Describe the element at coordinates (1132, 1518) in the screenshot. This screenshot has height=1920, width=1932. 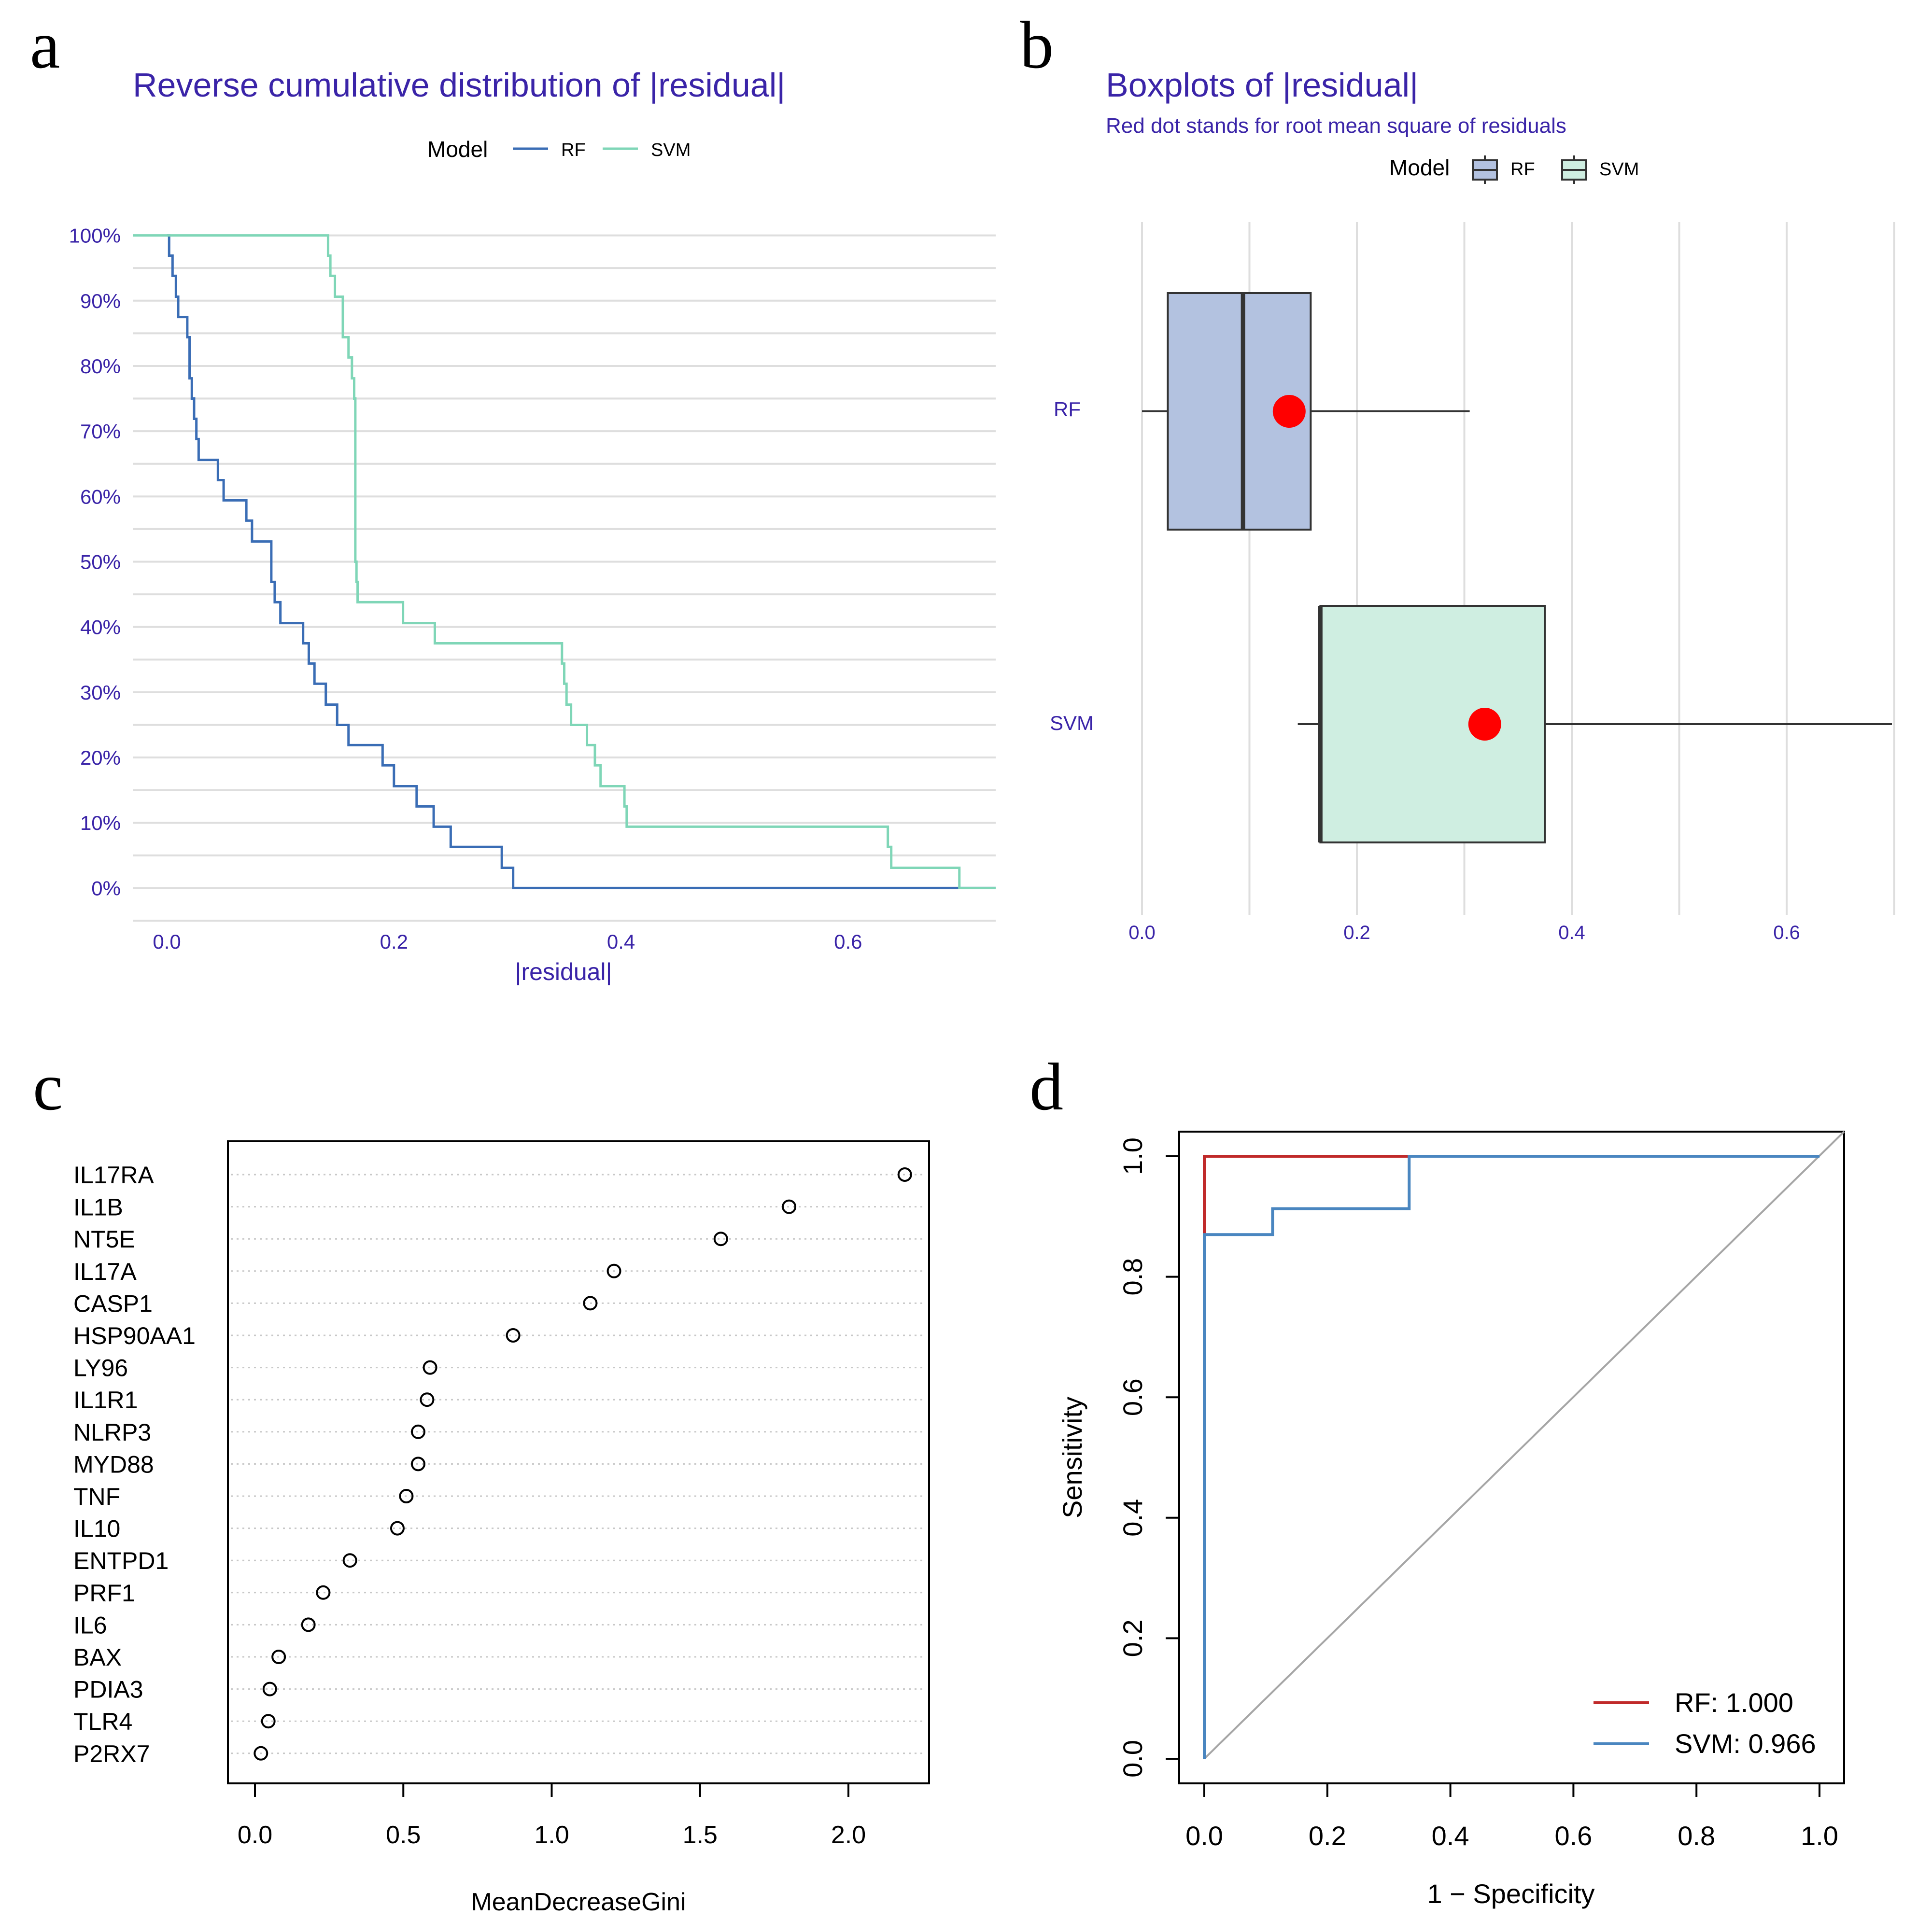
I see `panel-d-y-tick-label: 0.4` at that location.